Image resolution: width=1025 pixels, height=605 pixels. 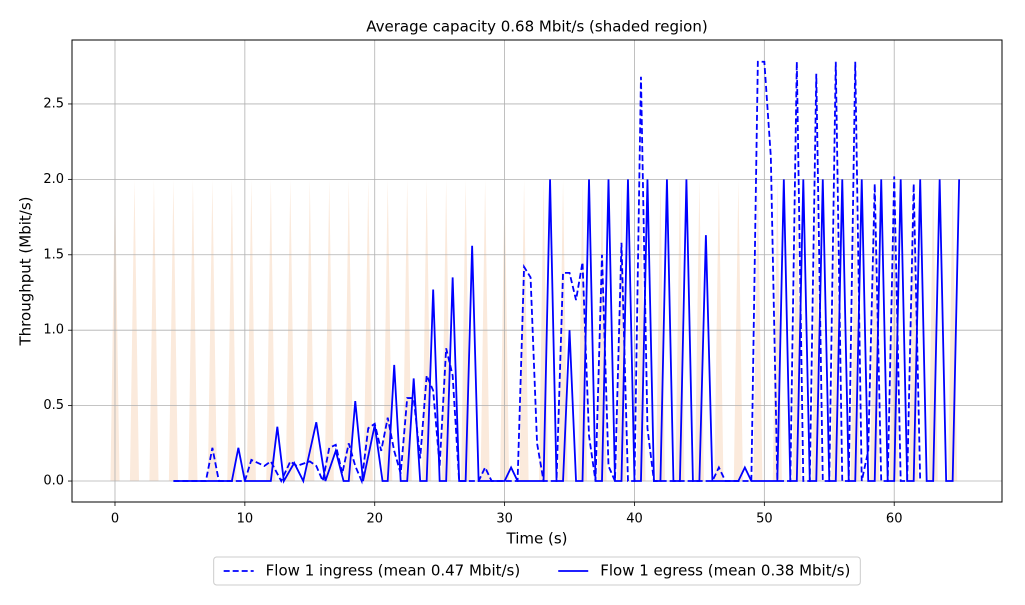 I want to click on y-tick-label: 1.0, so click(x=53, y=330).